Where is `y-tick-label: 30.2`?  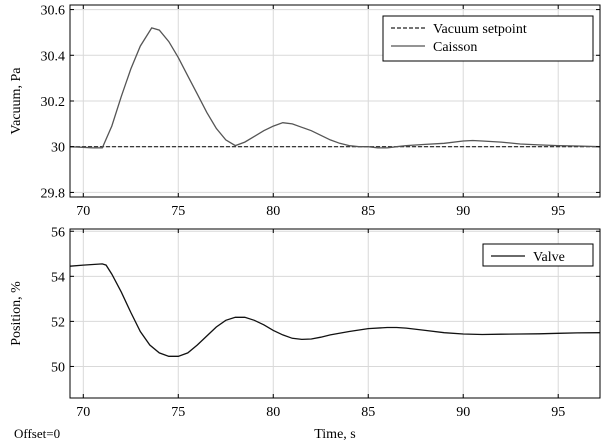 y-tick-label: 30.2 is located at coordinates (53, 102).